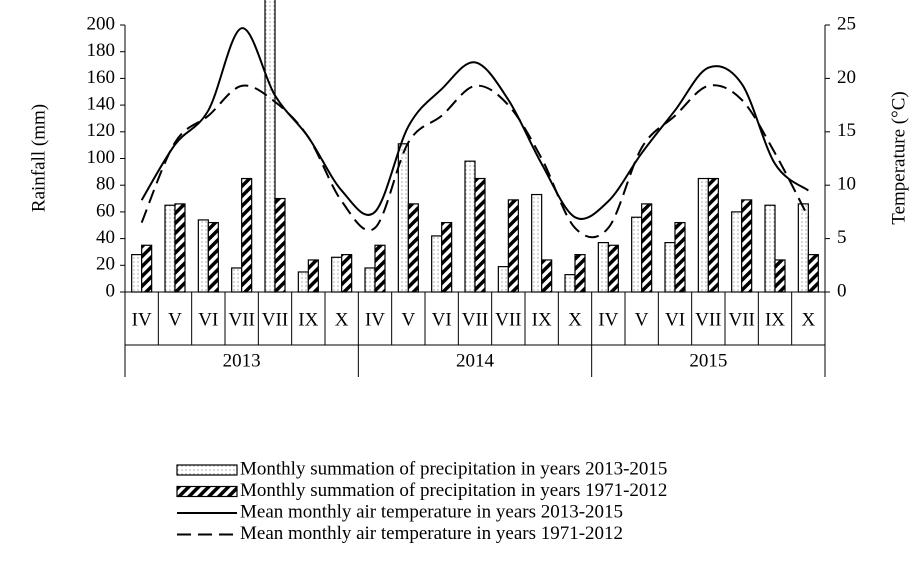  I want to click on year-label: 2013, so click(242, 360).